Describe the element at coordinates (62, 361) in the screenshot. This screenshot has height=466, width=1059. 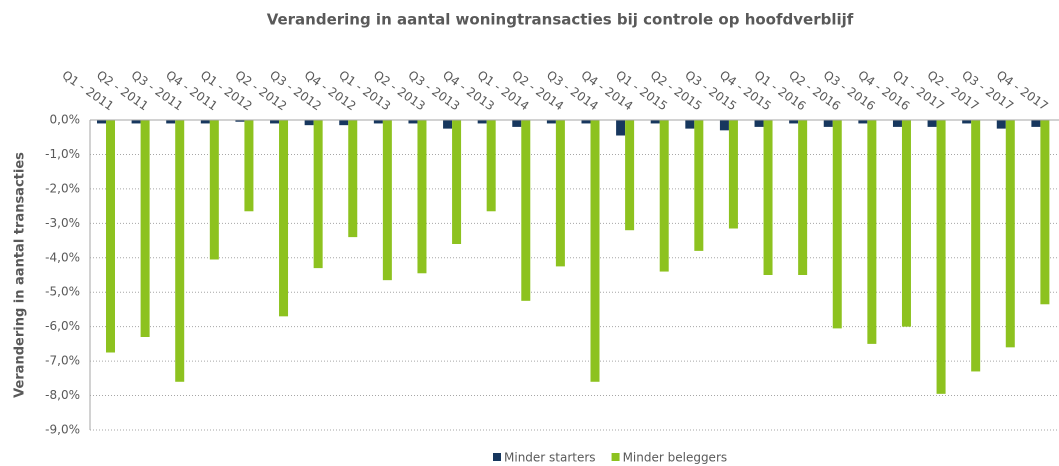
I see `y-tick-label: -7,0%` at that location.